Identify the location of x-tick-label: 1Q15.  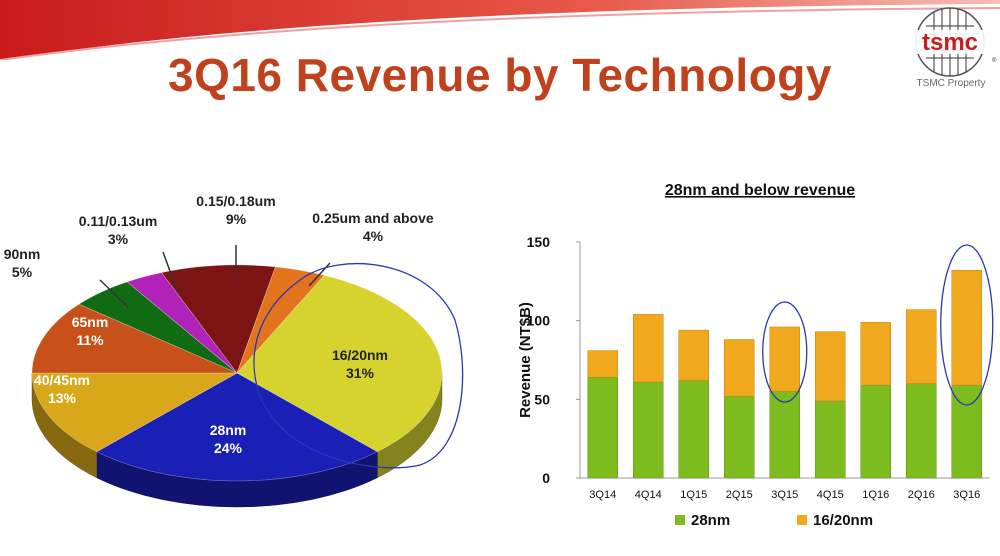
(693, 495).